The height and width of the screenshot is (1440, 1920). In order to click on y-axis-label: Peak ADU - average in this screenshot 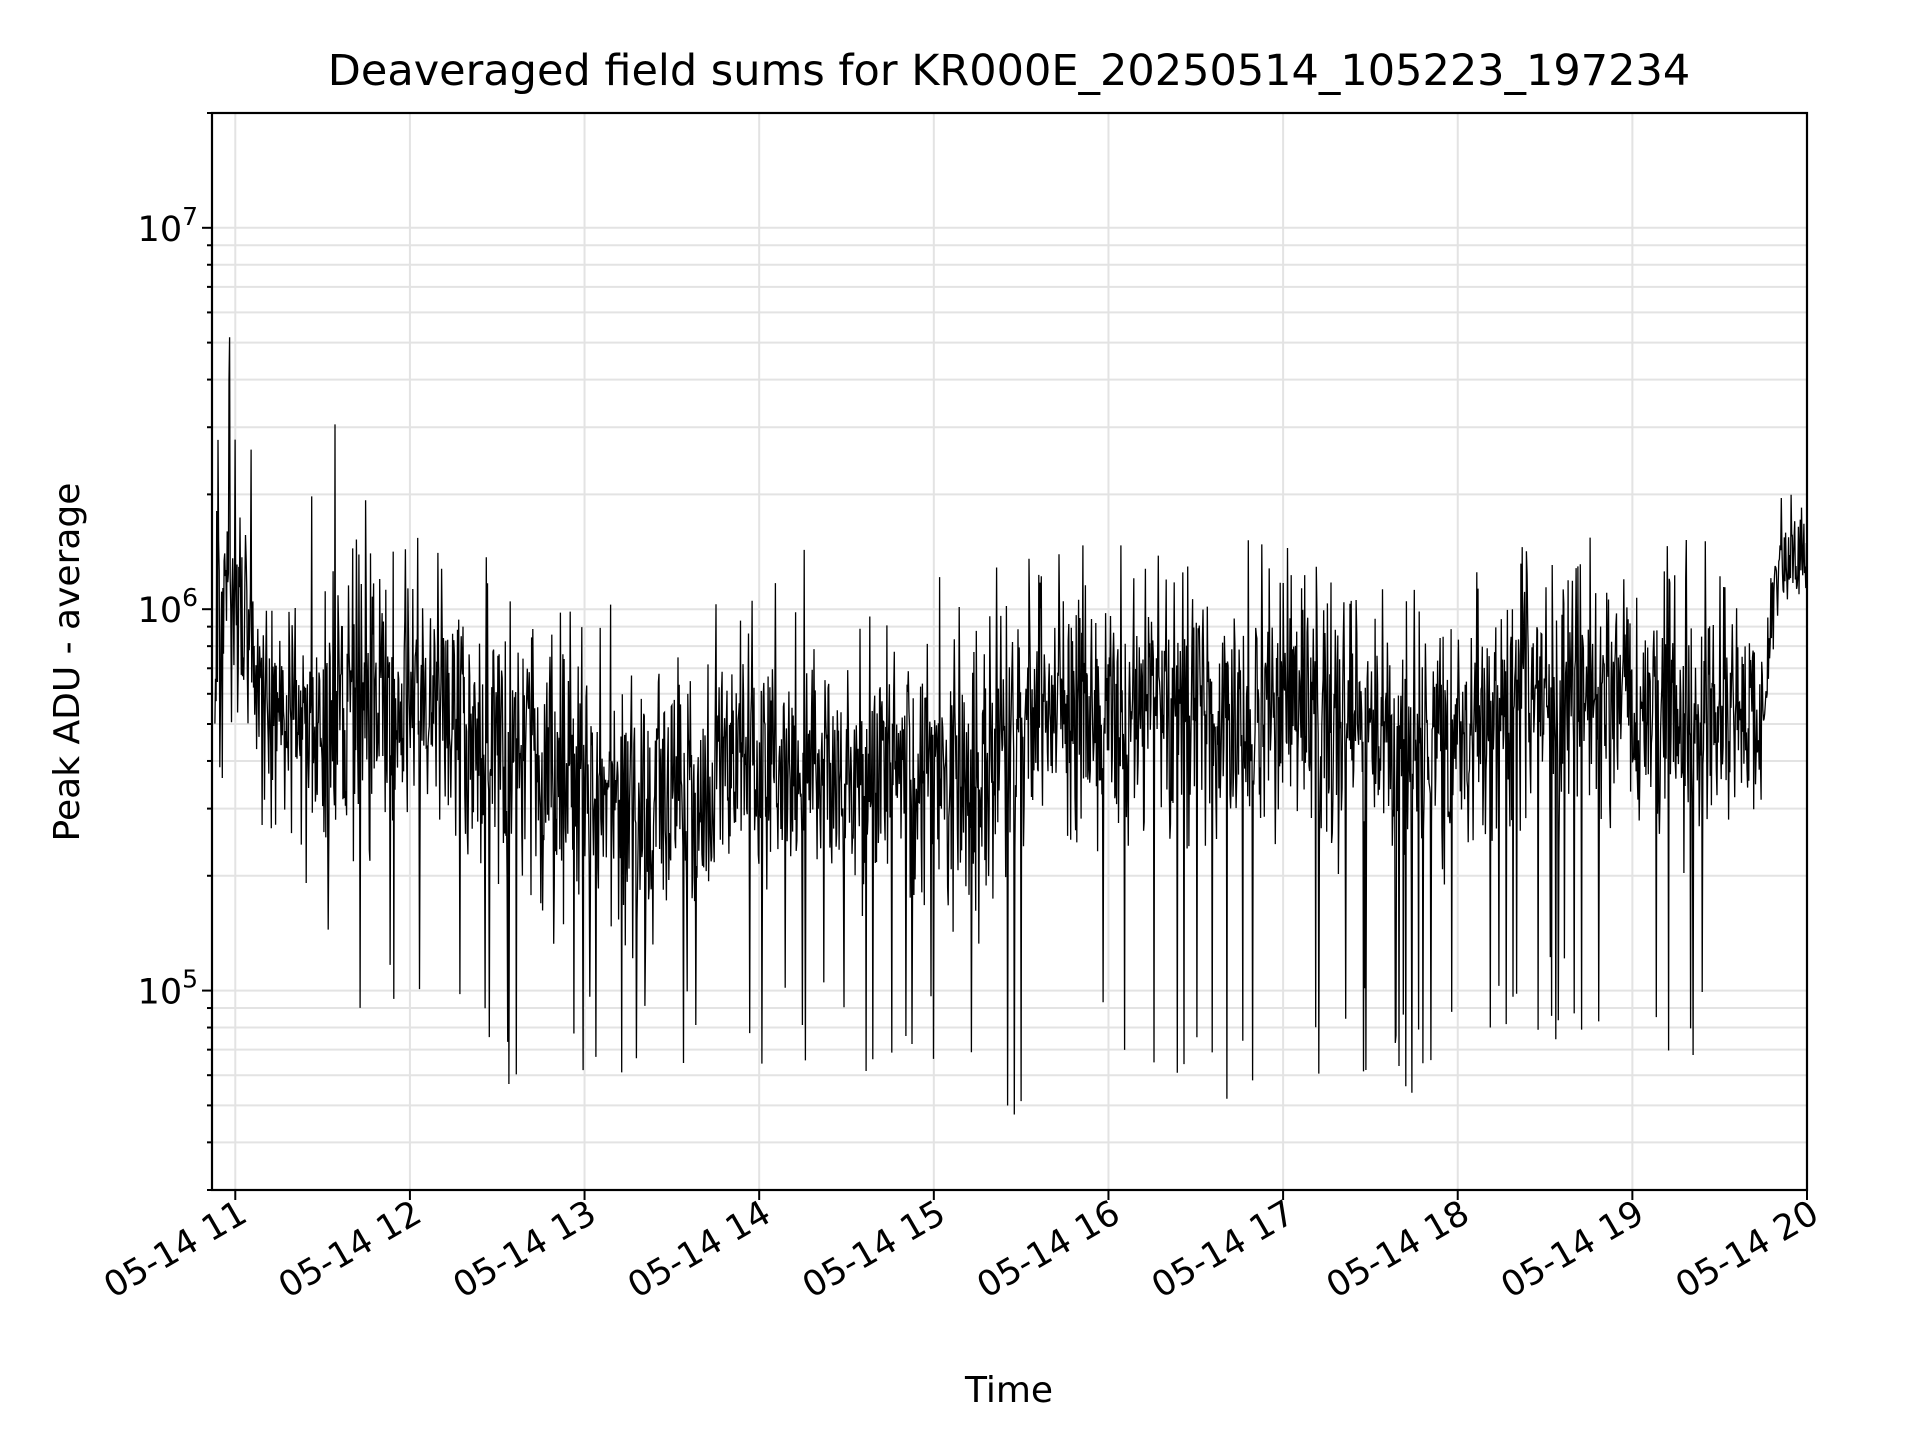, I will do `click(67, 662)`.